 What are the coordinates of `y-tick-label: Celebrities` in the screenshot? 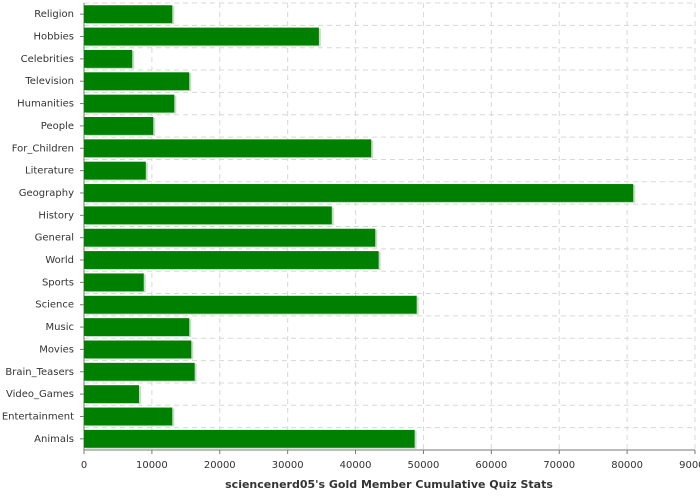 It's located at (47, 59).